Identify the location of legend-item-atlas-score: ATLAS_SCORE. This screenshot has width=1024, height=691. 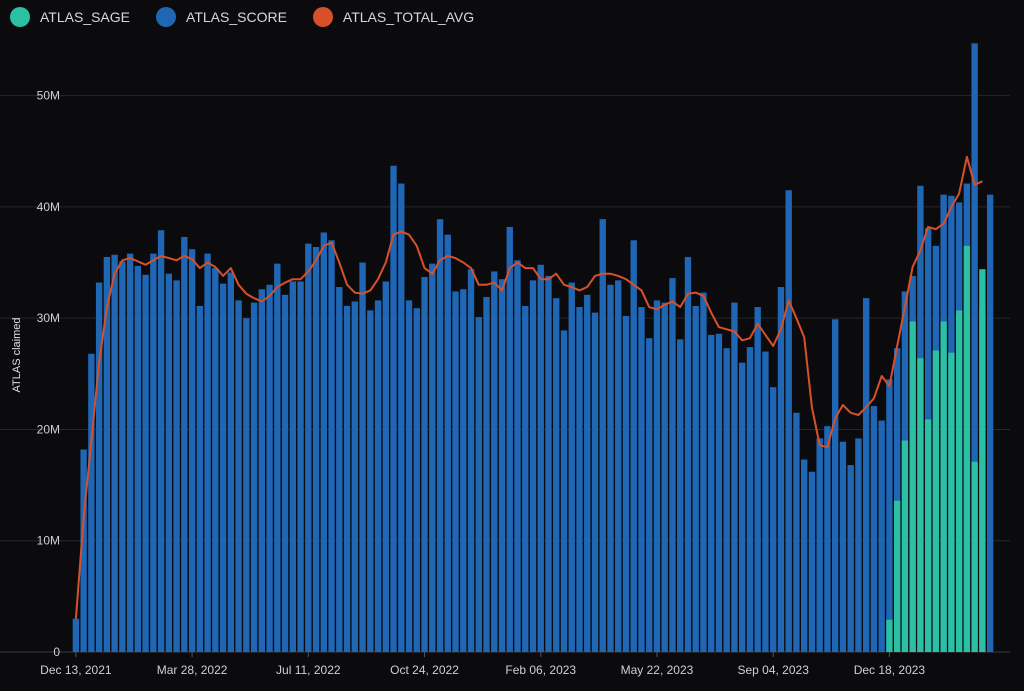
(221, 17).